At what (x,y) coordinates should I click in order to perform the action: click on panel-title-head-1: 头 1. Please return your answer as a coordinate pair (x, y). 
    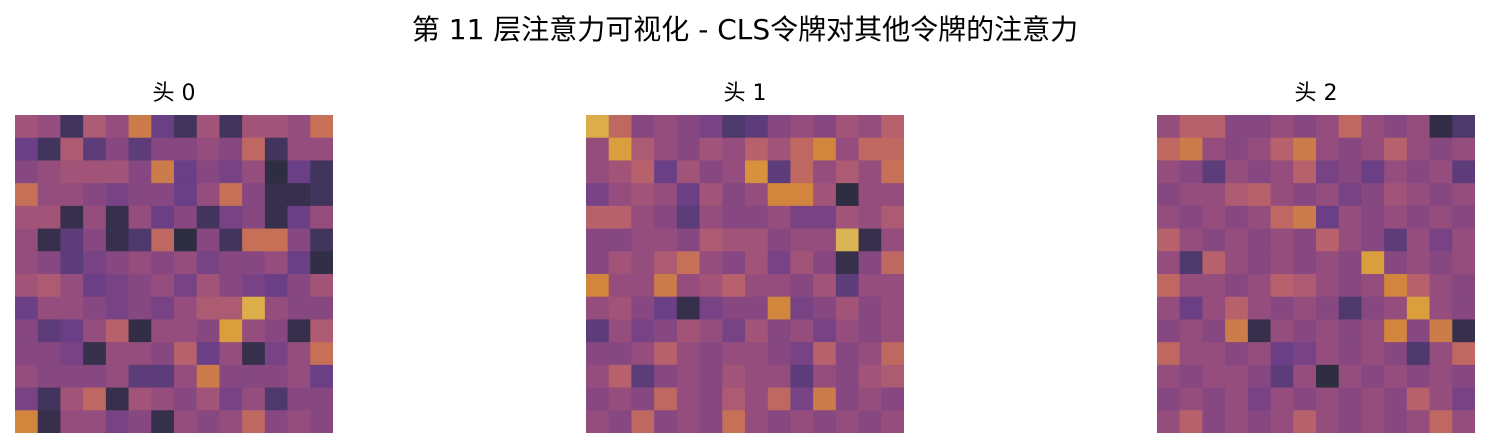
    Looking at the image, I should click on (745, 93).